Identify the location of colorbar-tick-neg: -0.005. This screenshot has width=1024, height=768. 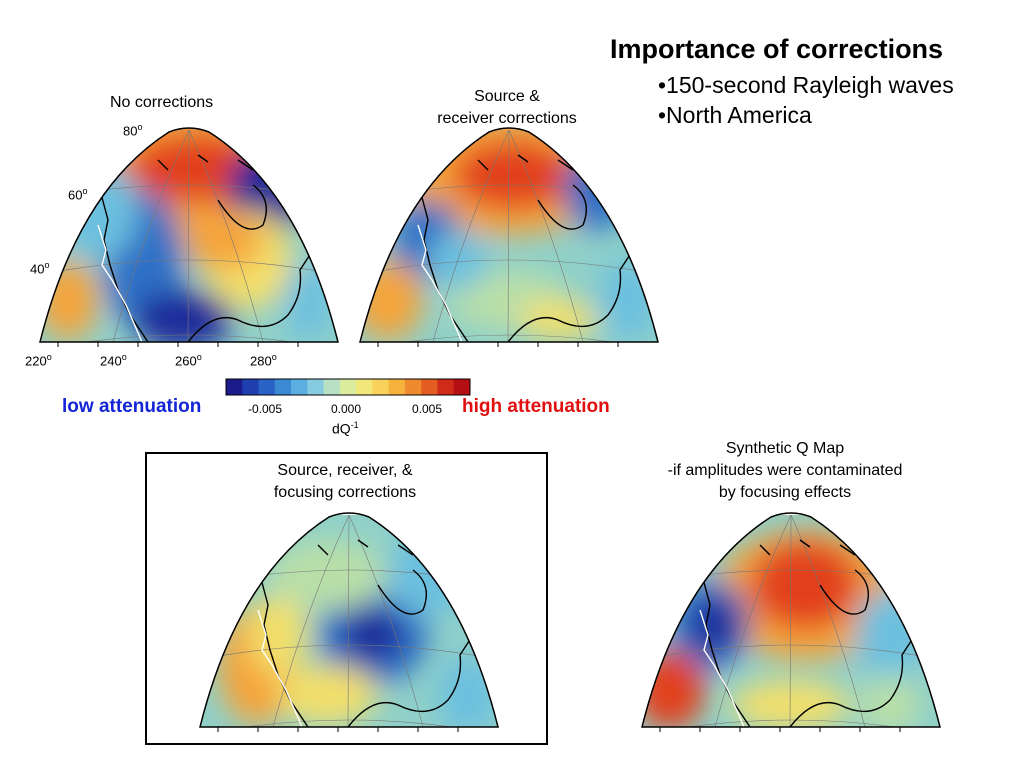
(265, 409).